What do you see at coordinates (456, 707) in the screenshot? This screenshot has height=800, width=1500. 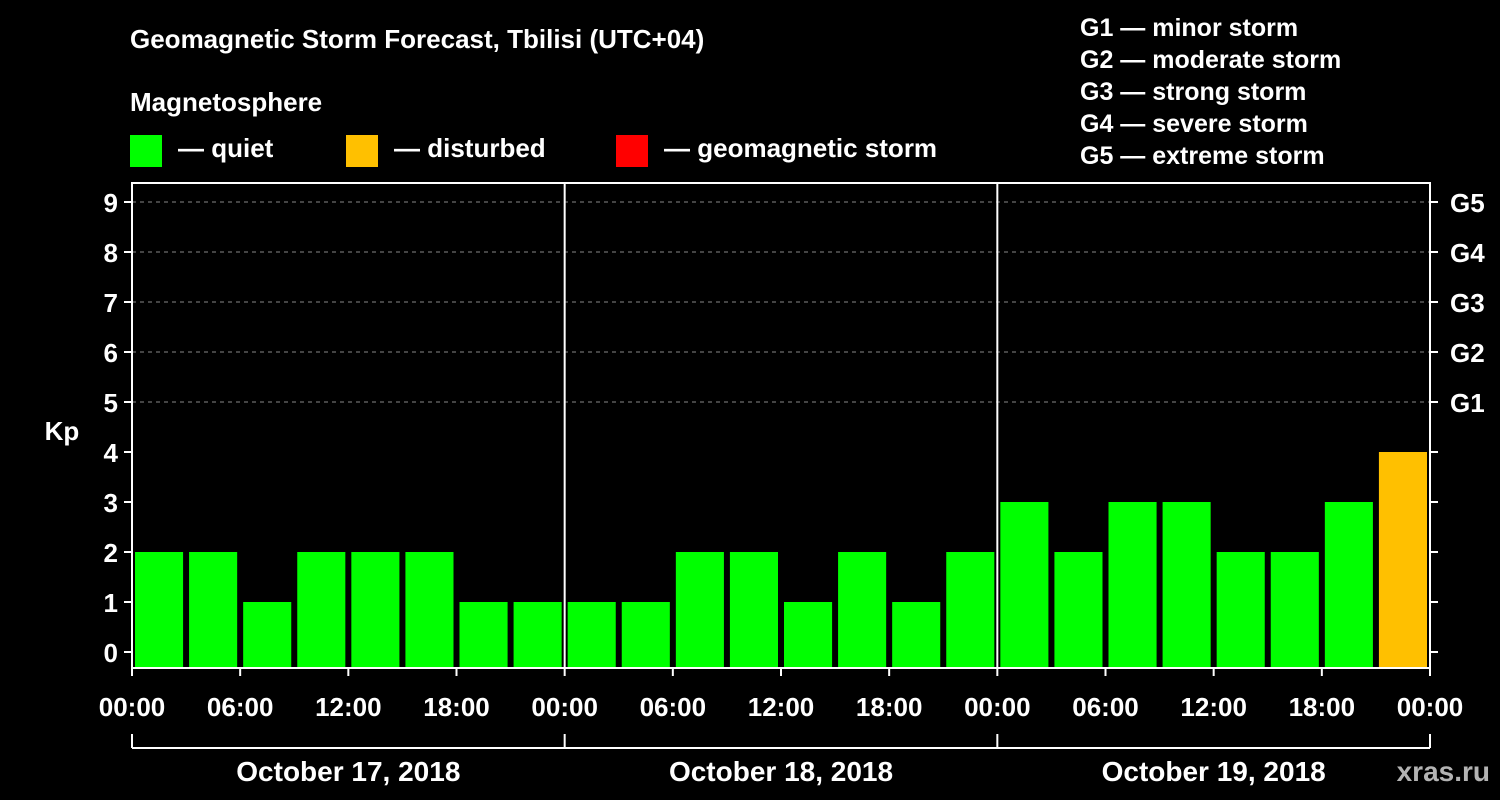 I see `x-tick-label-3: 18:00` at bounding box center [456, 707].